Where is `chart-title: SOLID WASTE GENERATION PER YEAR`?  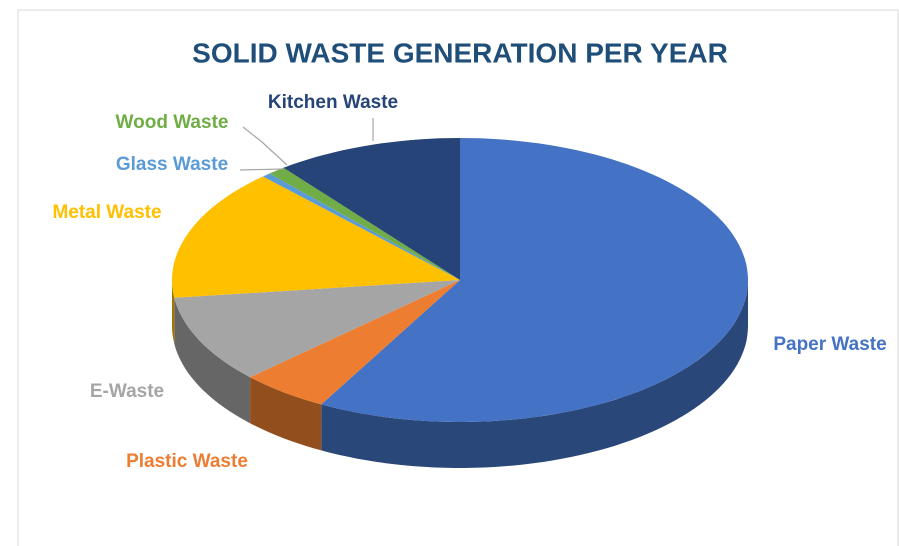 chart-title: SOLID WASTE GENERATION PER YEAR is located at coordinates (460, 52).